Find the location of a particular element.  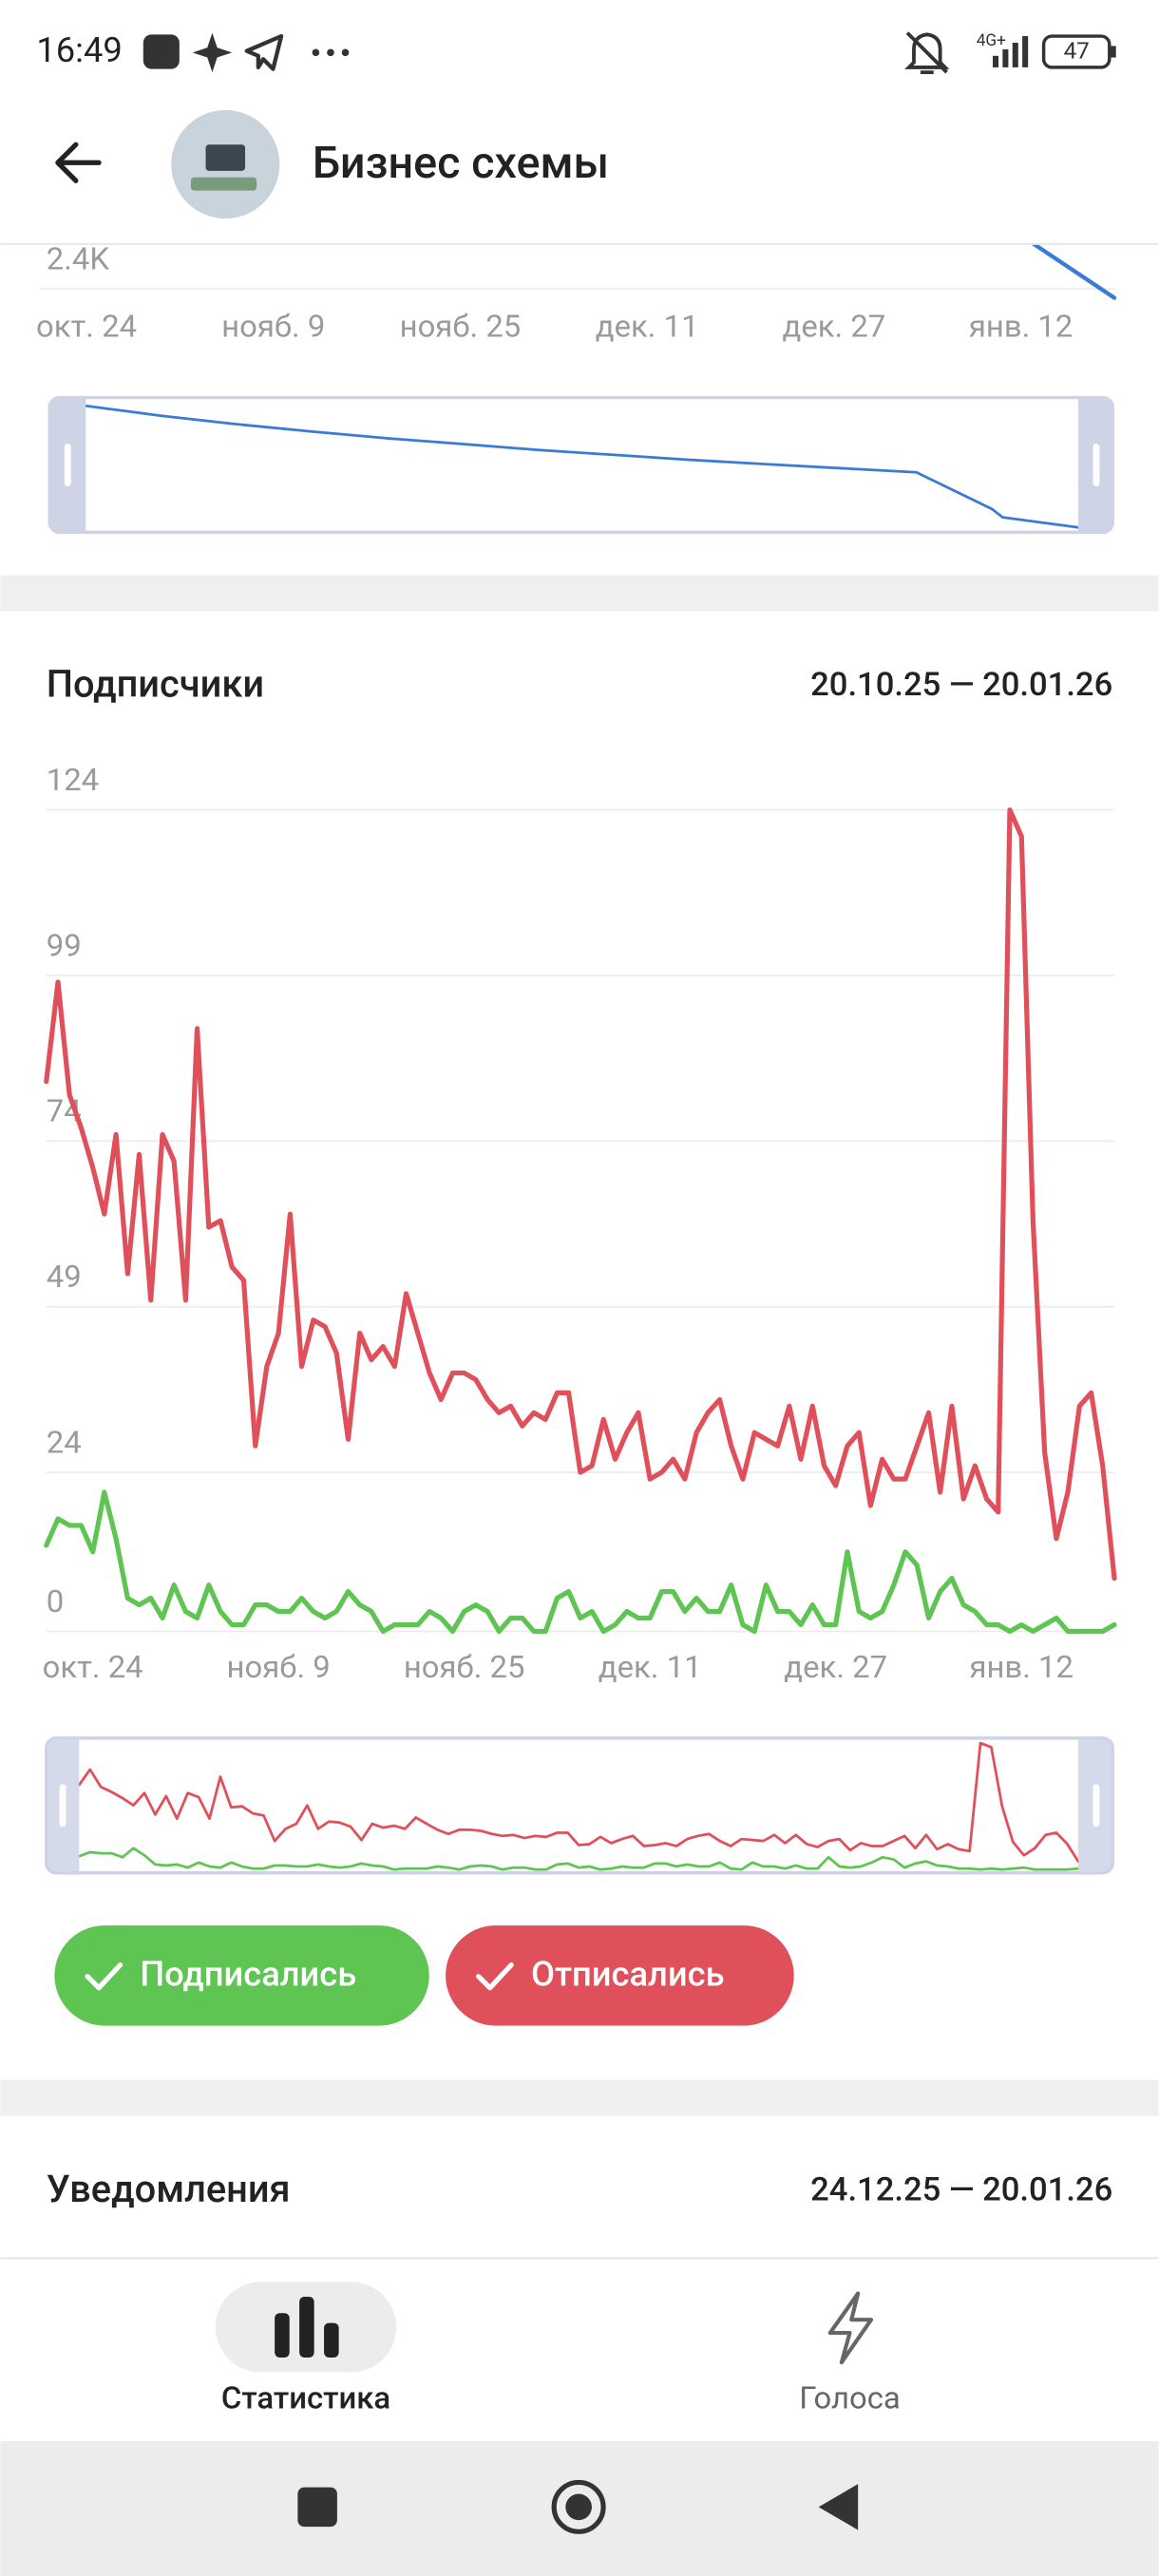

bell-off-icon is located at coordinates (927, 53).